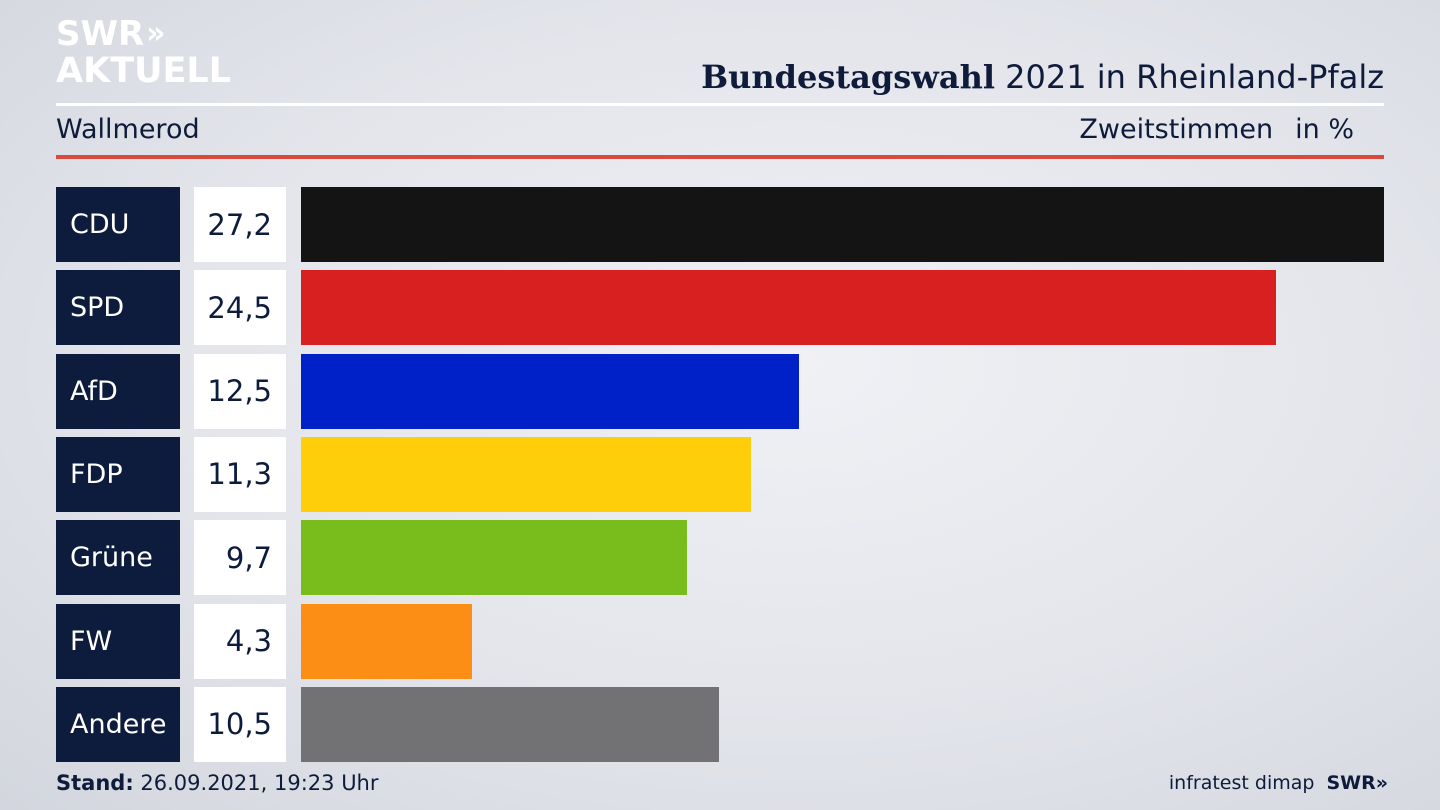 Image resolution: width=1440 pixels, height=810 pixels. What do you see at coordinates (100, 34) in the screenshot?
I see `logo-swr-text: SWR` at bounding box center [100, 34].